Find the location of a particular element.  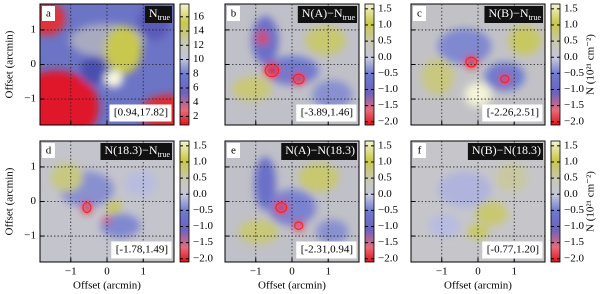

y-axis-label: Offset (arcmin) is located at coordinates (10, 64).